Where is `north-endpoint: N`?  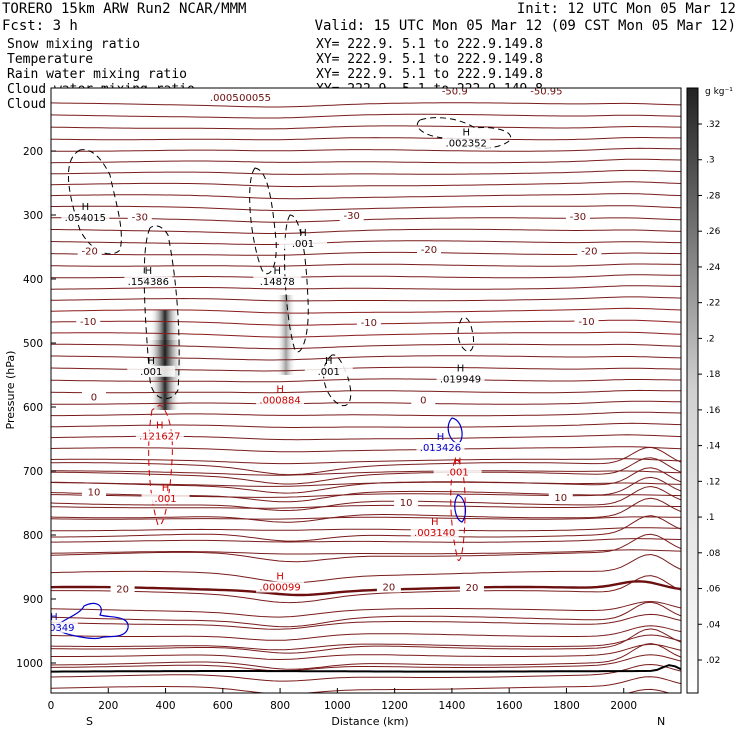
north-endpoint: N is located at coordinates (661, 721).